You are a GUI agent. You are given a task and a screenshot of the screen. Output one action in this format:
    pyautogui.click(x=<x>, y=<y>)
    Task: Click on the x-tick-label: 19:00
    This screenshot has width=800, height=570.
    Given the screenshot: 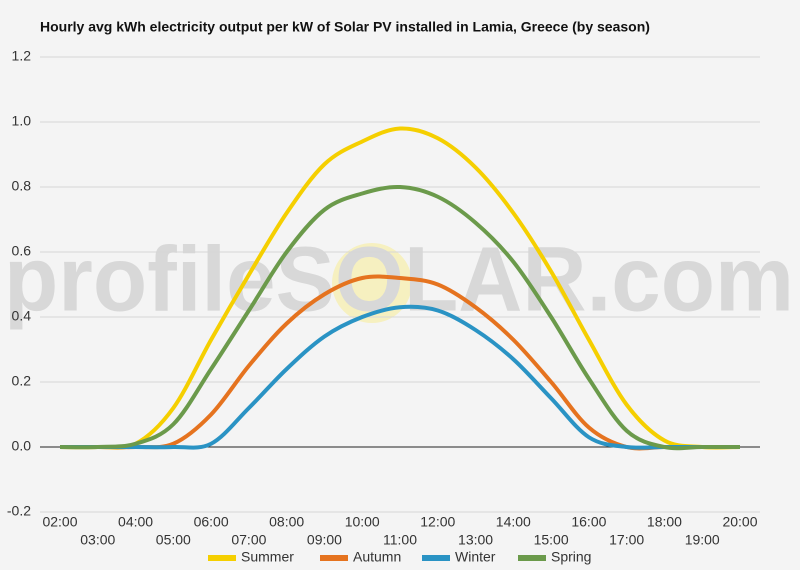 What is the action you would take?
    pyautogui.click(x=702, y=540)
    